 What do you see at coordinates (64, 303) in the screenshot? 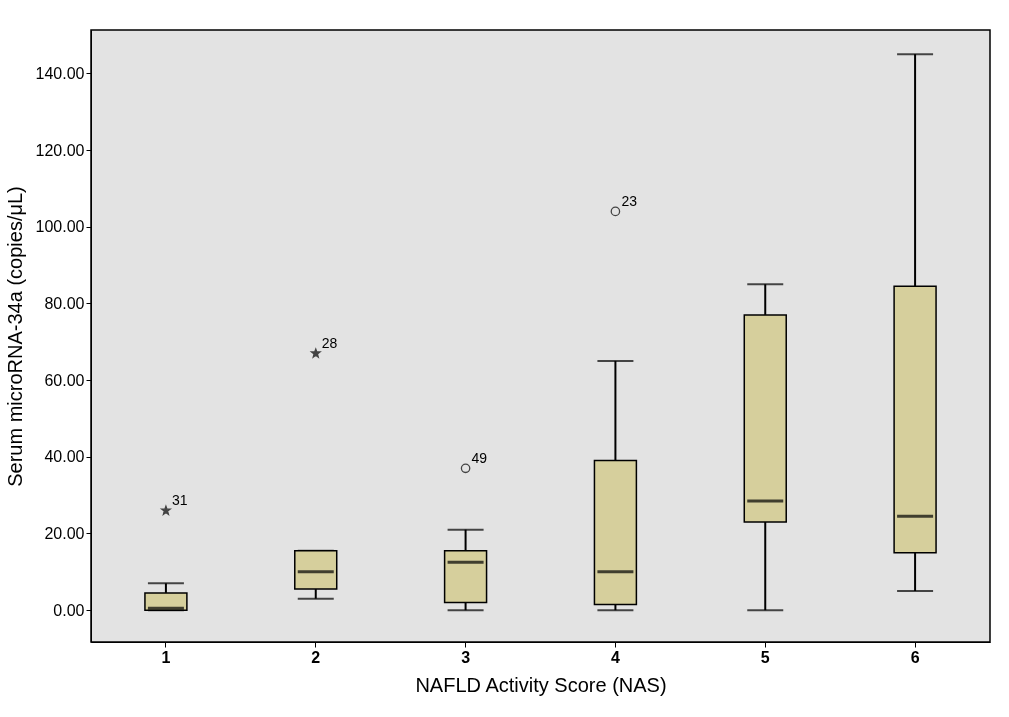
I see `y-tick-label: 80.00` at bounding box center [64, 303].